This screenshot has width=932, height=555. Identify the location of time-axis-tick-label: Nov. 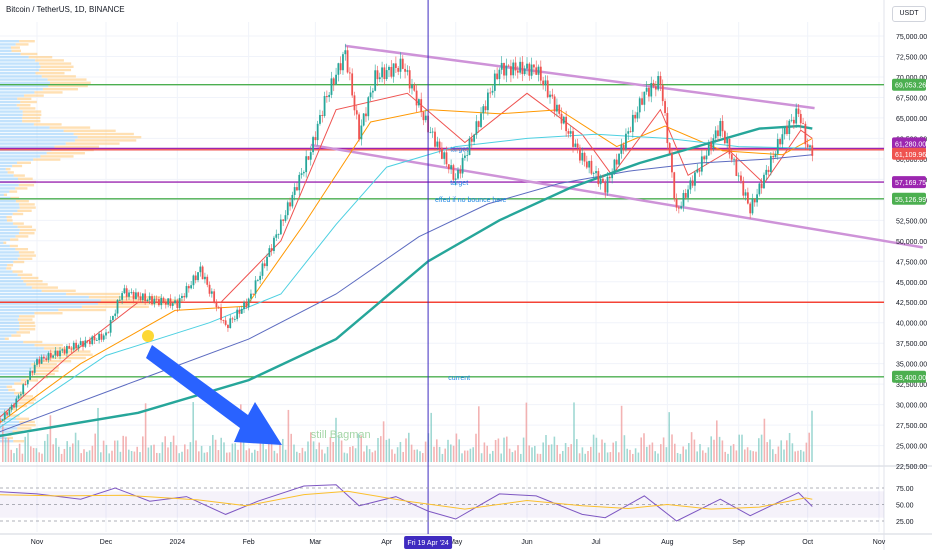
(879, 542).